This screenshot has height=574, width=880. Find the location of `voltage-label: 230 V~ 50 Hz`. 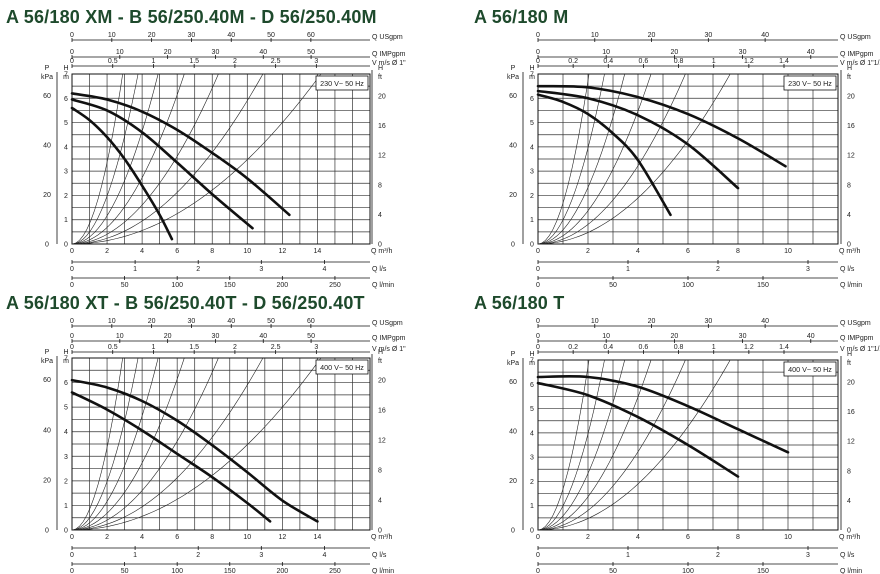

voltage-label: 230 V~ 50 Hz is located at coordinates (342, 83).